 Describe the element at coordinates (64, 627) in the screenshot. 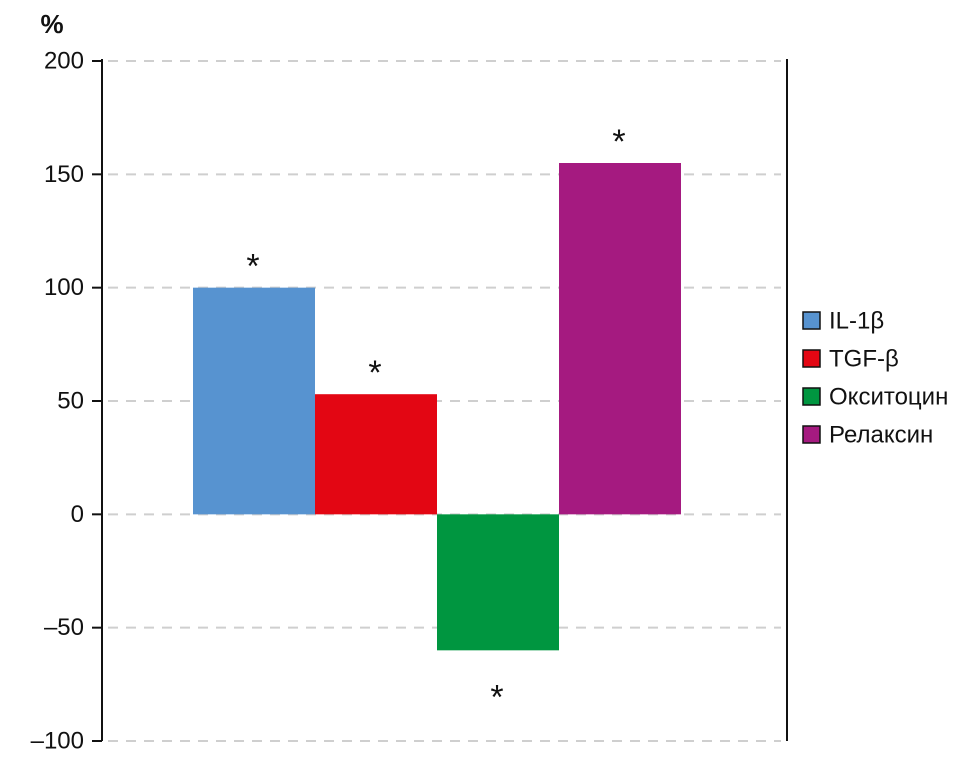

I see `y-tick-label: –50` at that location.